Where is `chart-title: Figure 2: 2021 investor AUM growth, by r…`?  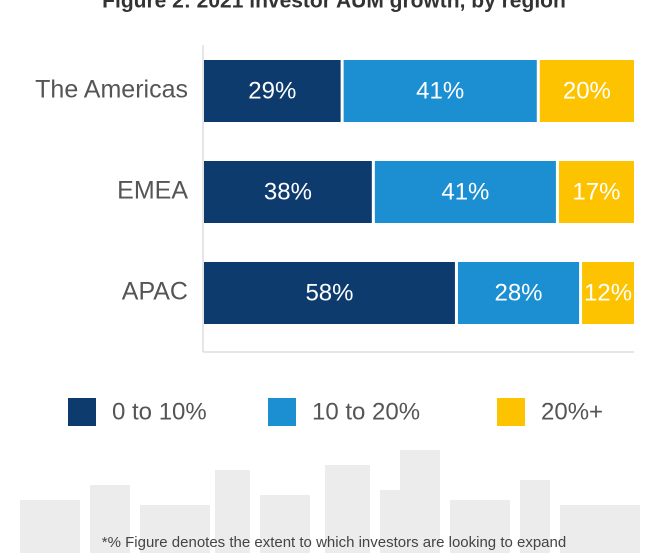
chart-title: Figure 2: 2021 investor AUM growth, by r… is located at coordinates (334, 6).